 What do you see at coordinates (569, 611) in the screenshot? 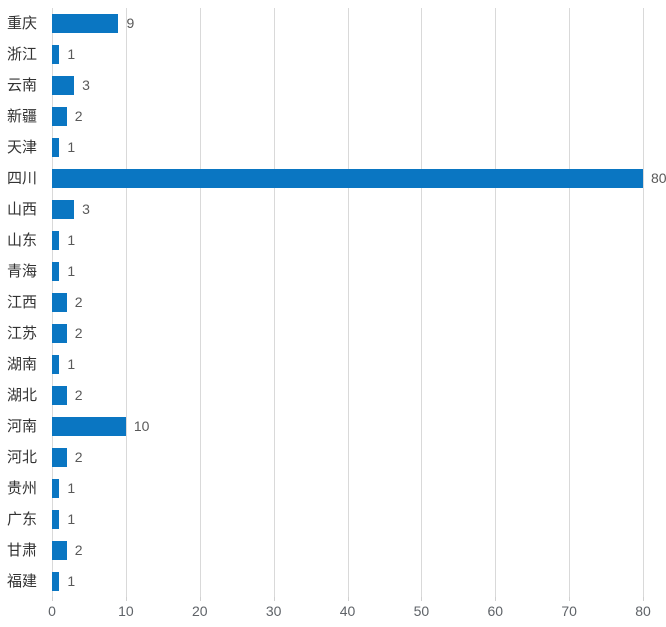
I see `x-axis-tick-label: 70` at bounding box center [569, 611].